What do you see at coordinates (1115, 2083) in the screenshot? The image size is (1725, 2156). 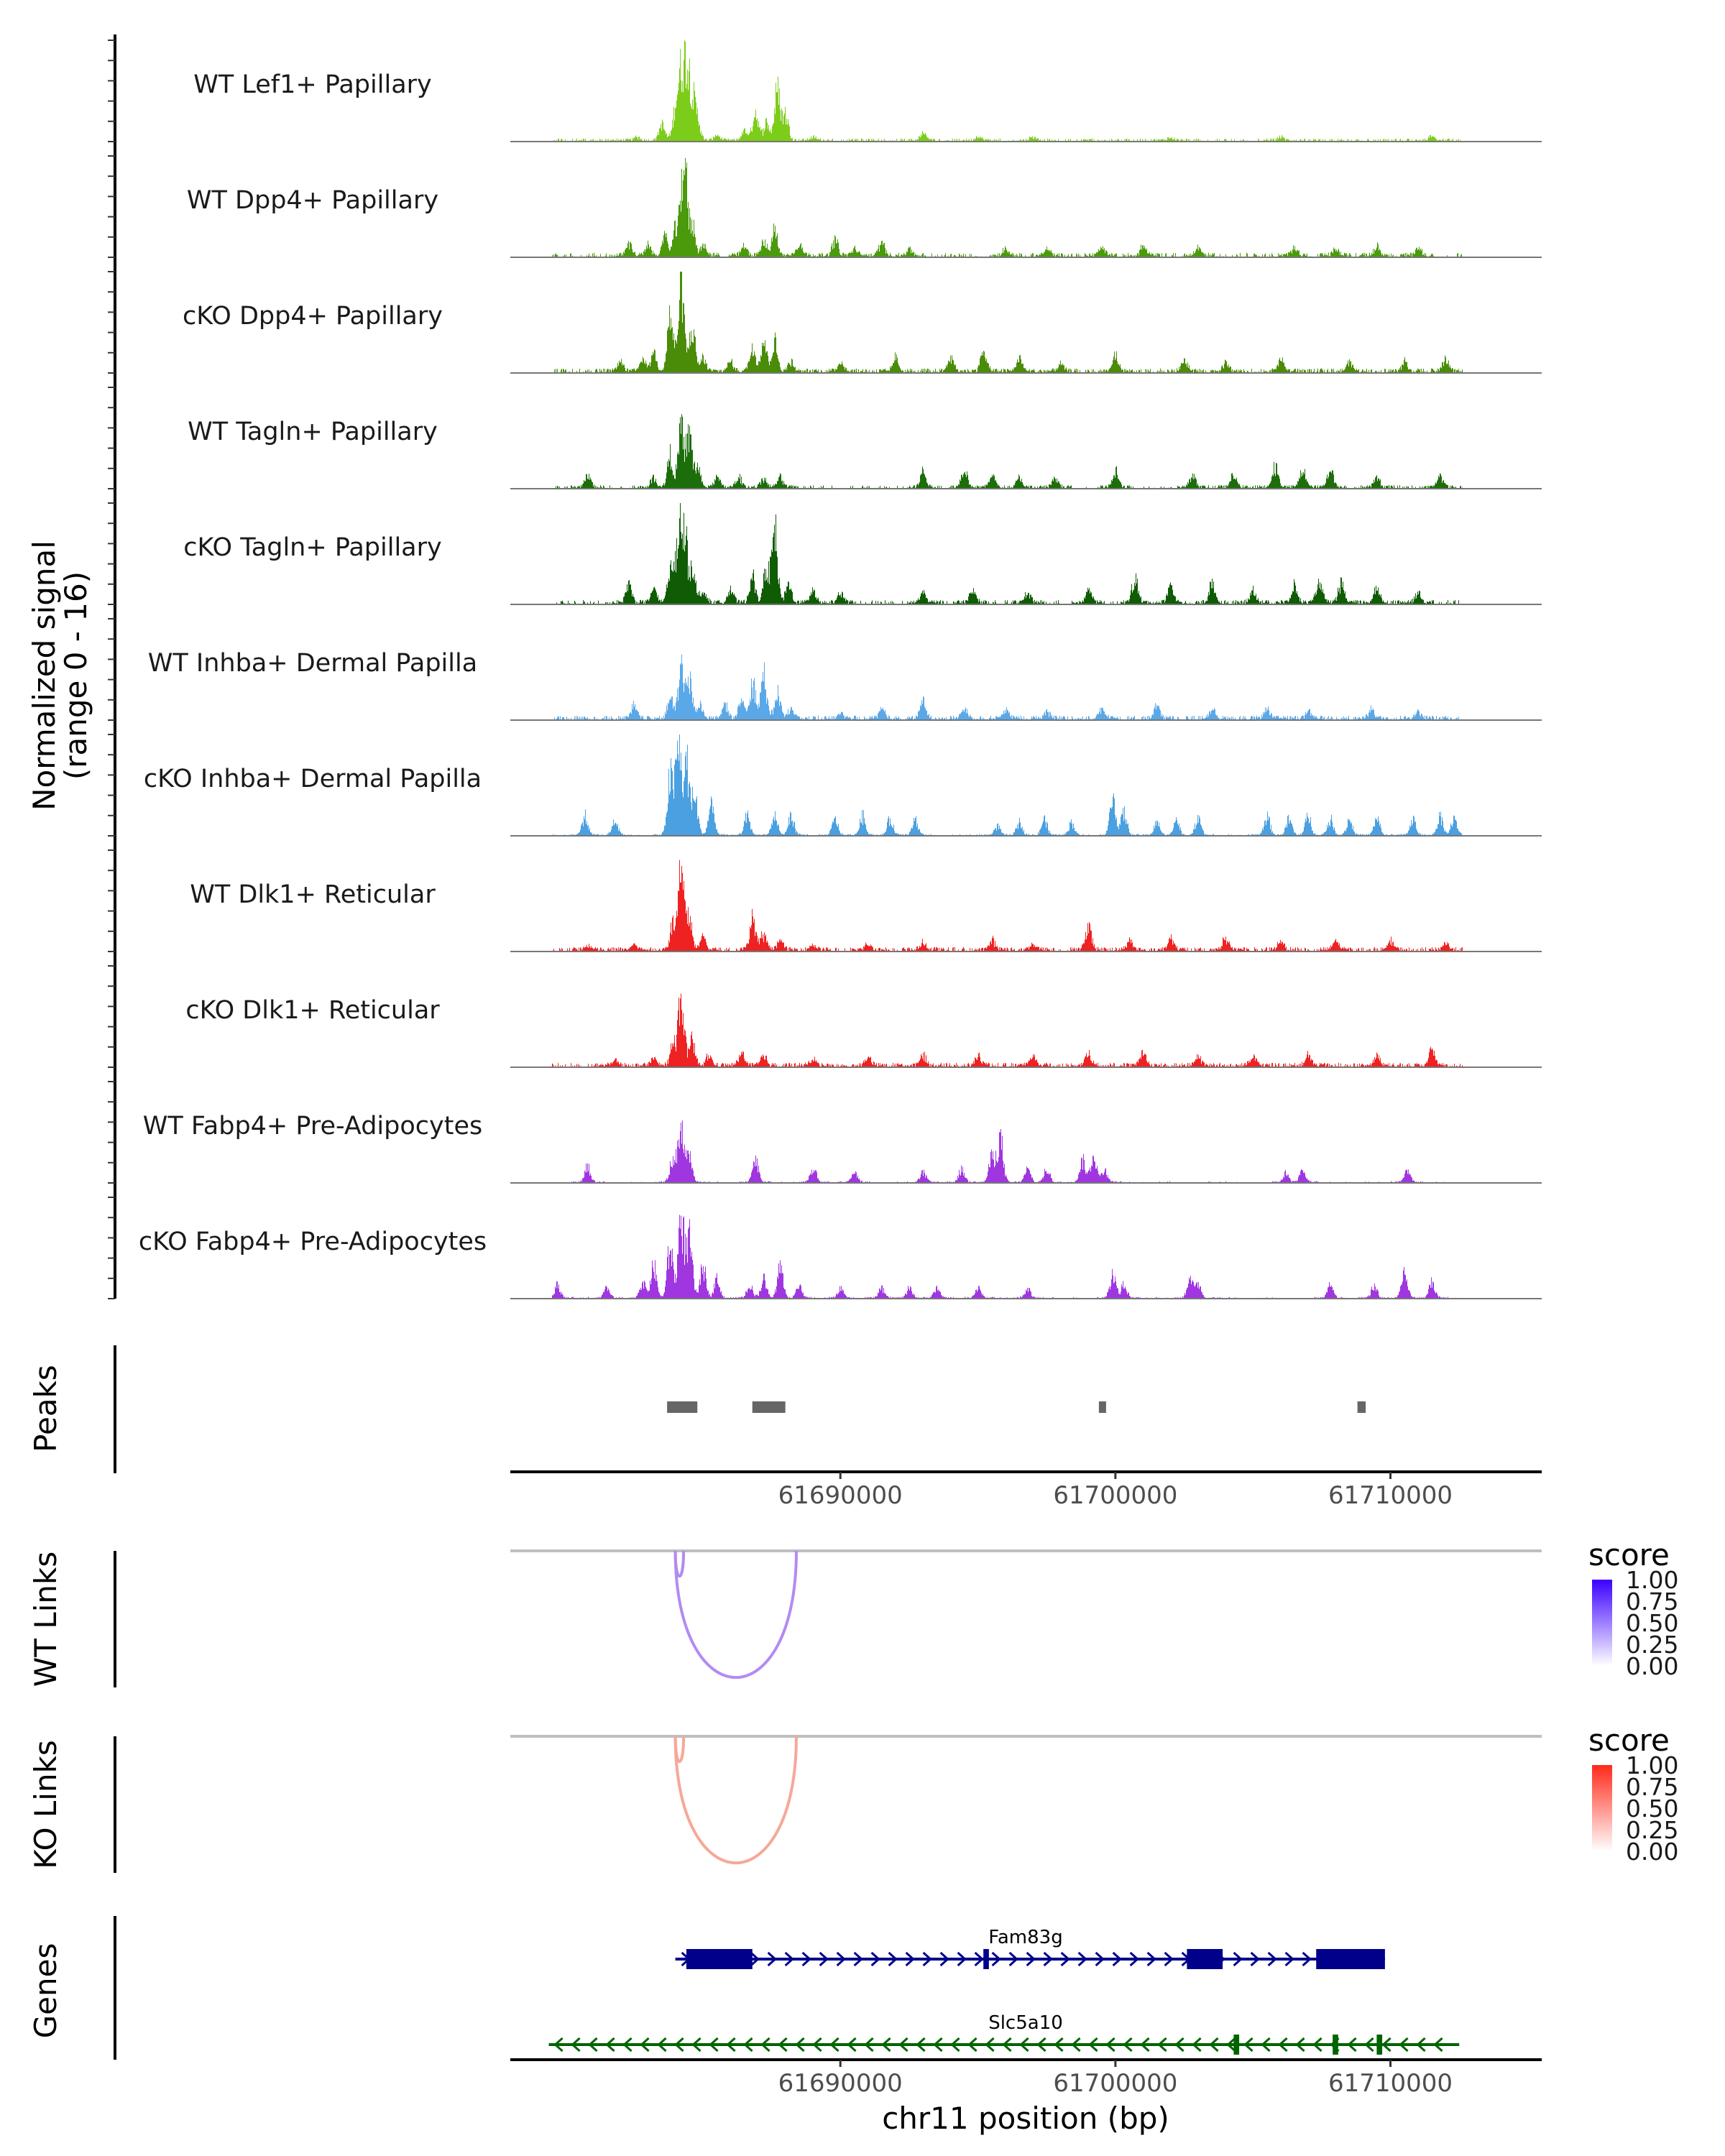 I see `x-tick-label: 61700000` at bounding box center [1115, 2083].